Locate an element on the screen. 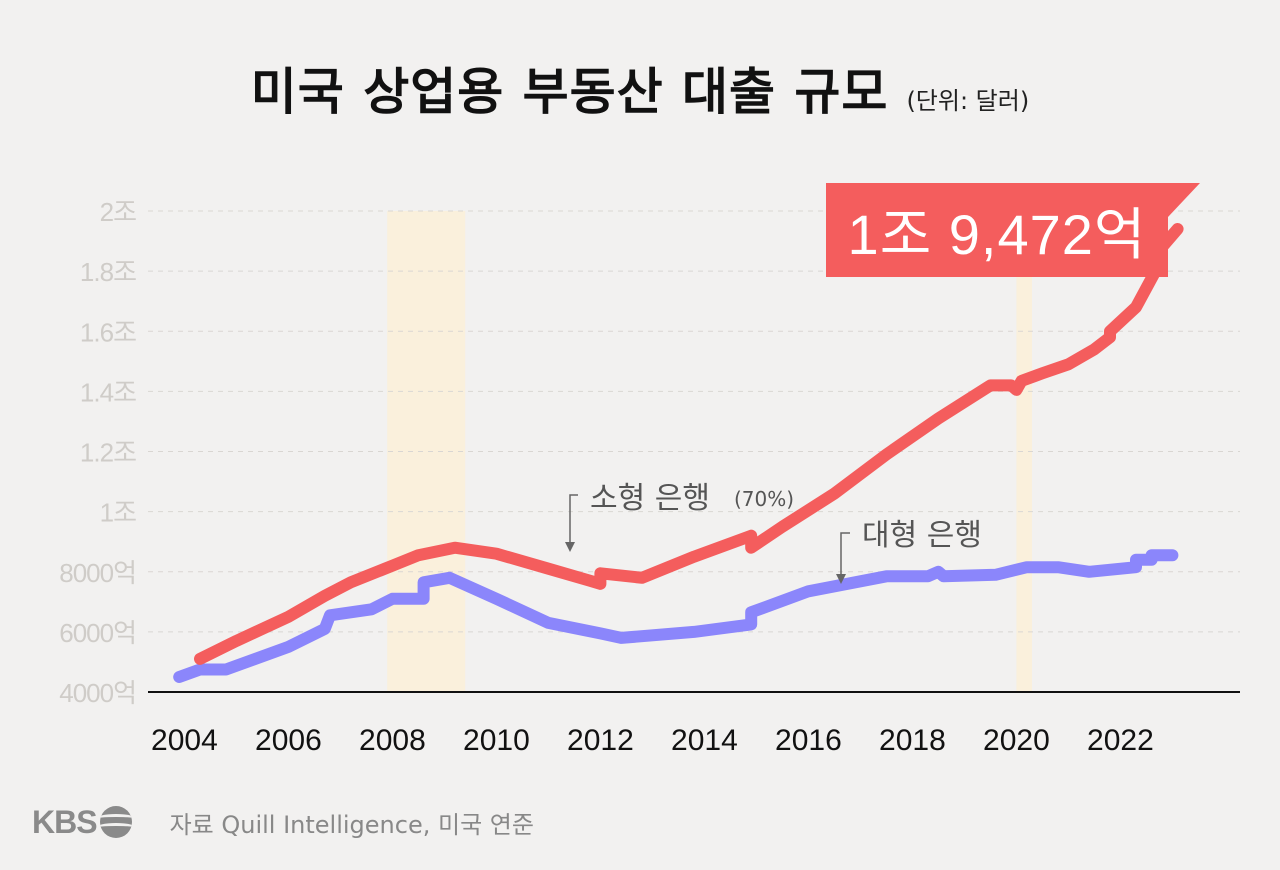 The image size is (1280, 870). latest-value-text: 1조 9,472억 is located at coordinates (997, 234).